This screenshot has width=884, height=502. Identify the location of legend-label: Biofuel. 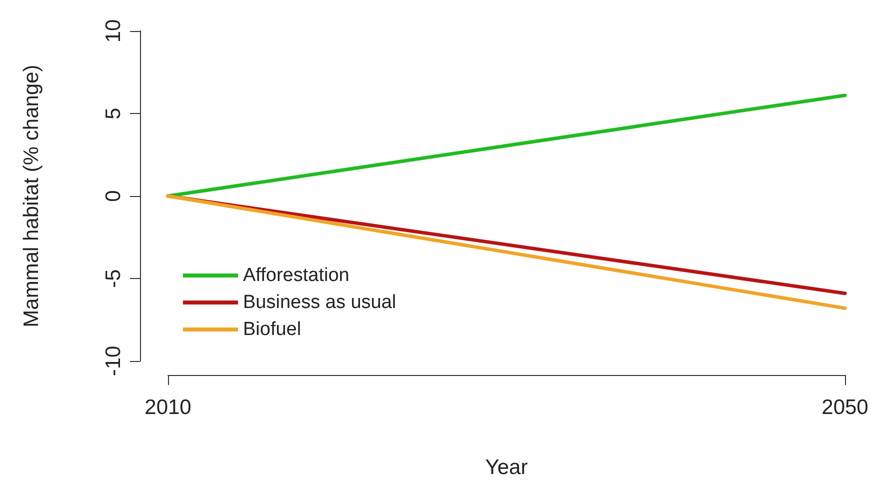
(272, 329).